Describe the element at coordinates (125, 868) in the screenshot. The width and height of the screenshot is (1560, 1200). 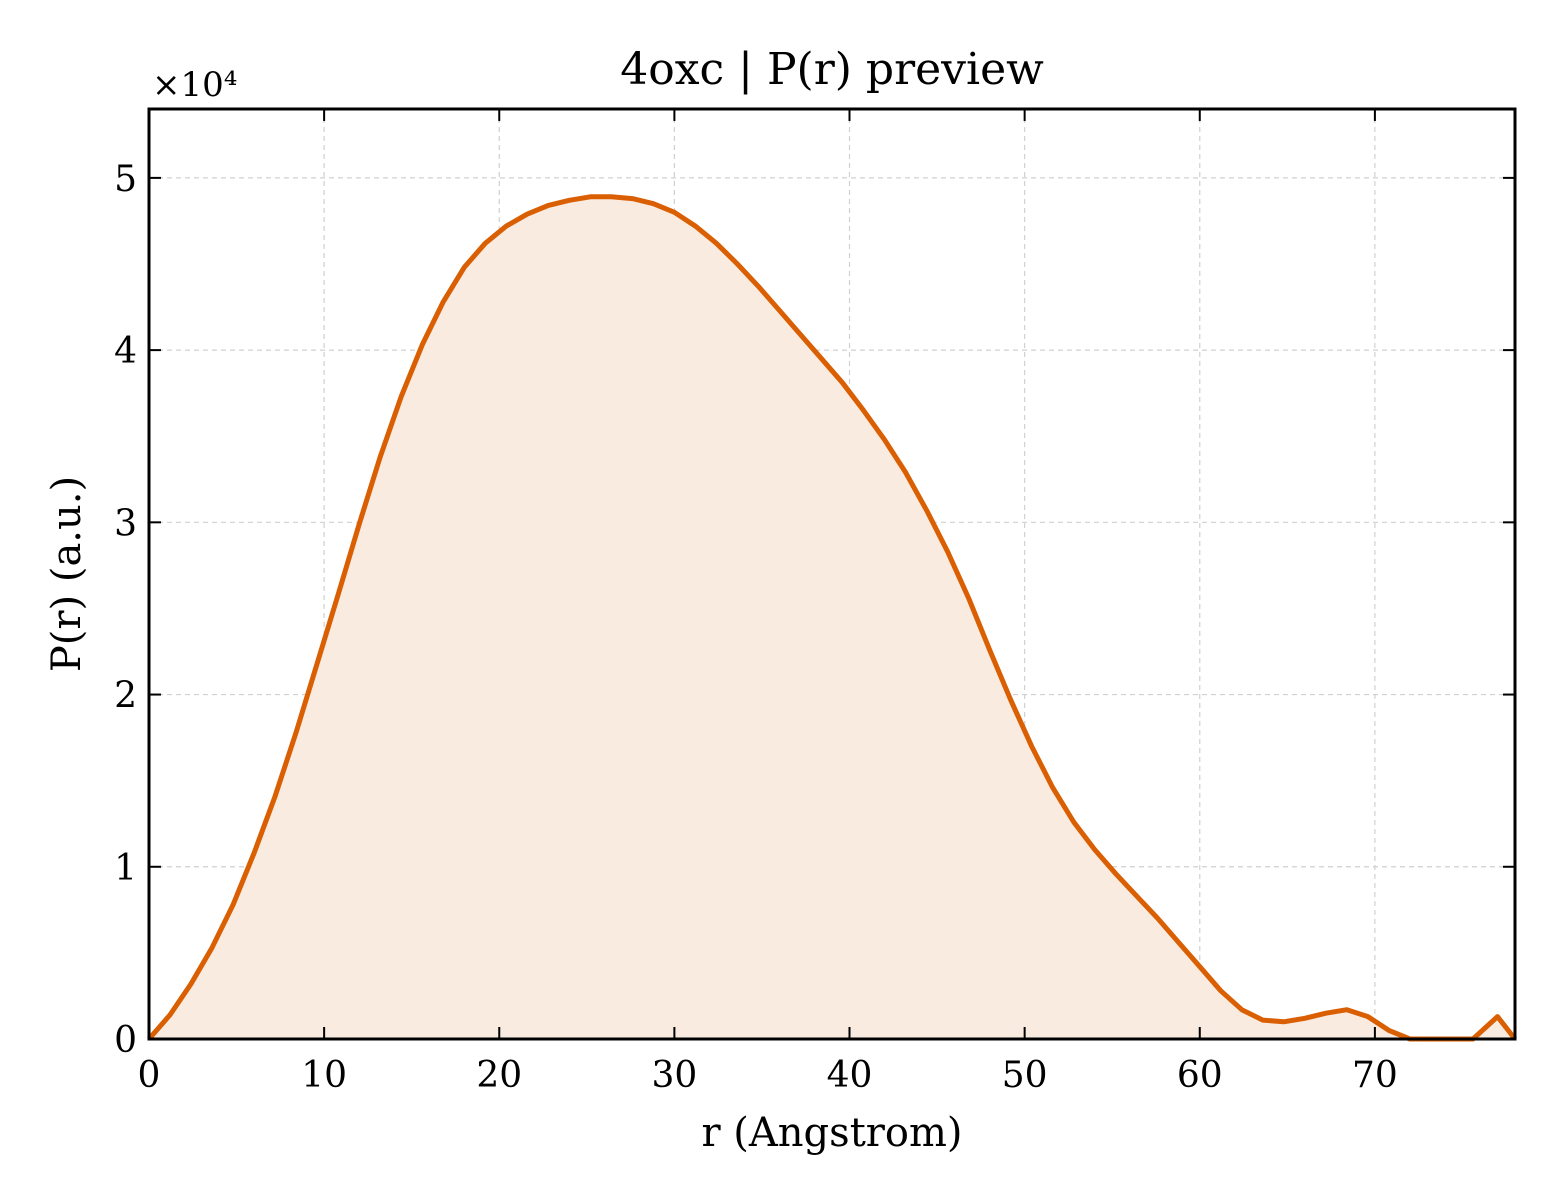
I see `y-tick-label: 1` at that location.